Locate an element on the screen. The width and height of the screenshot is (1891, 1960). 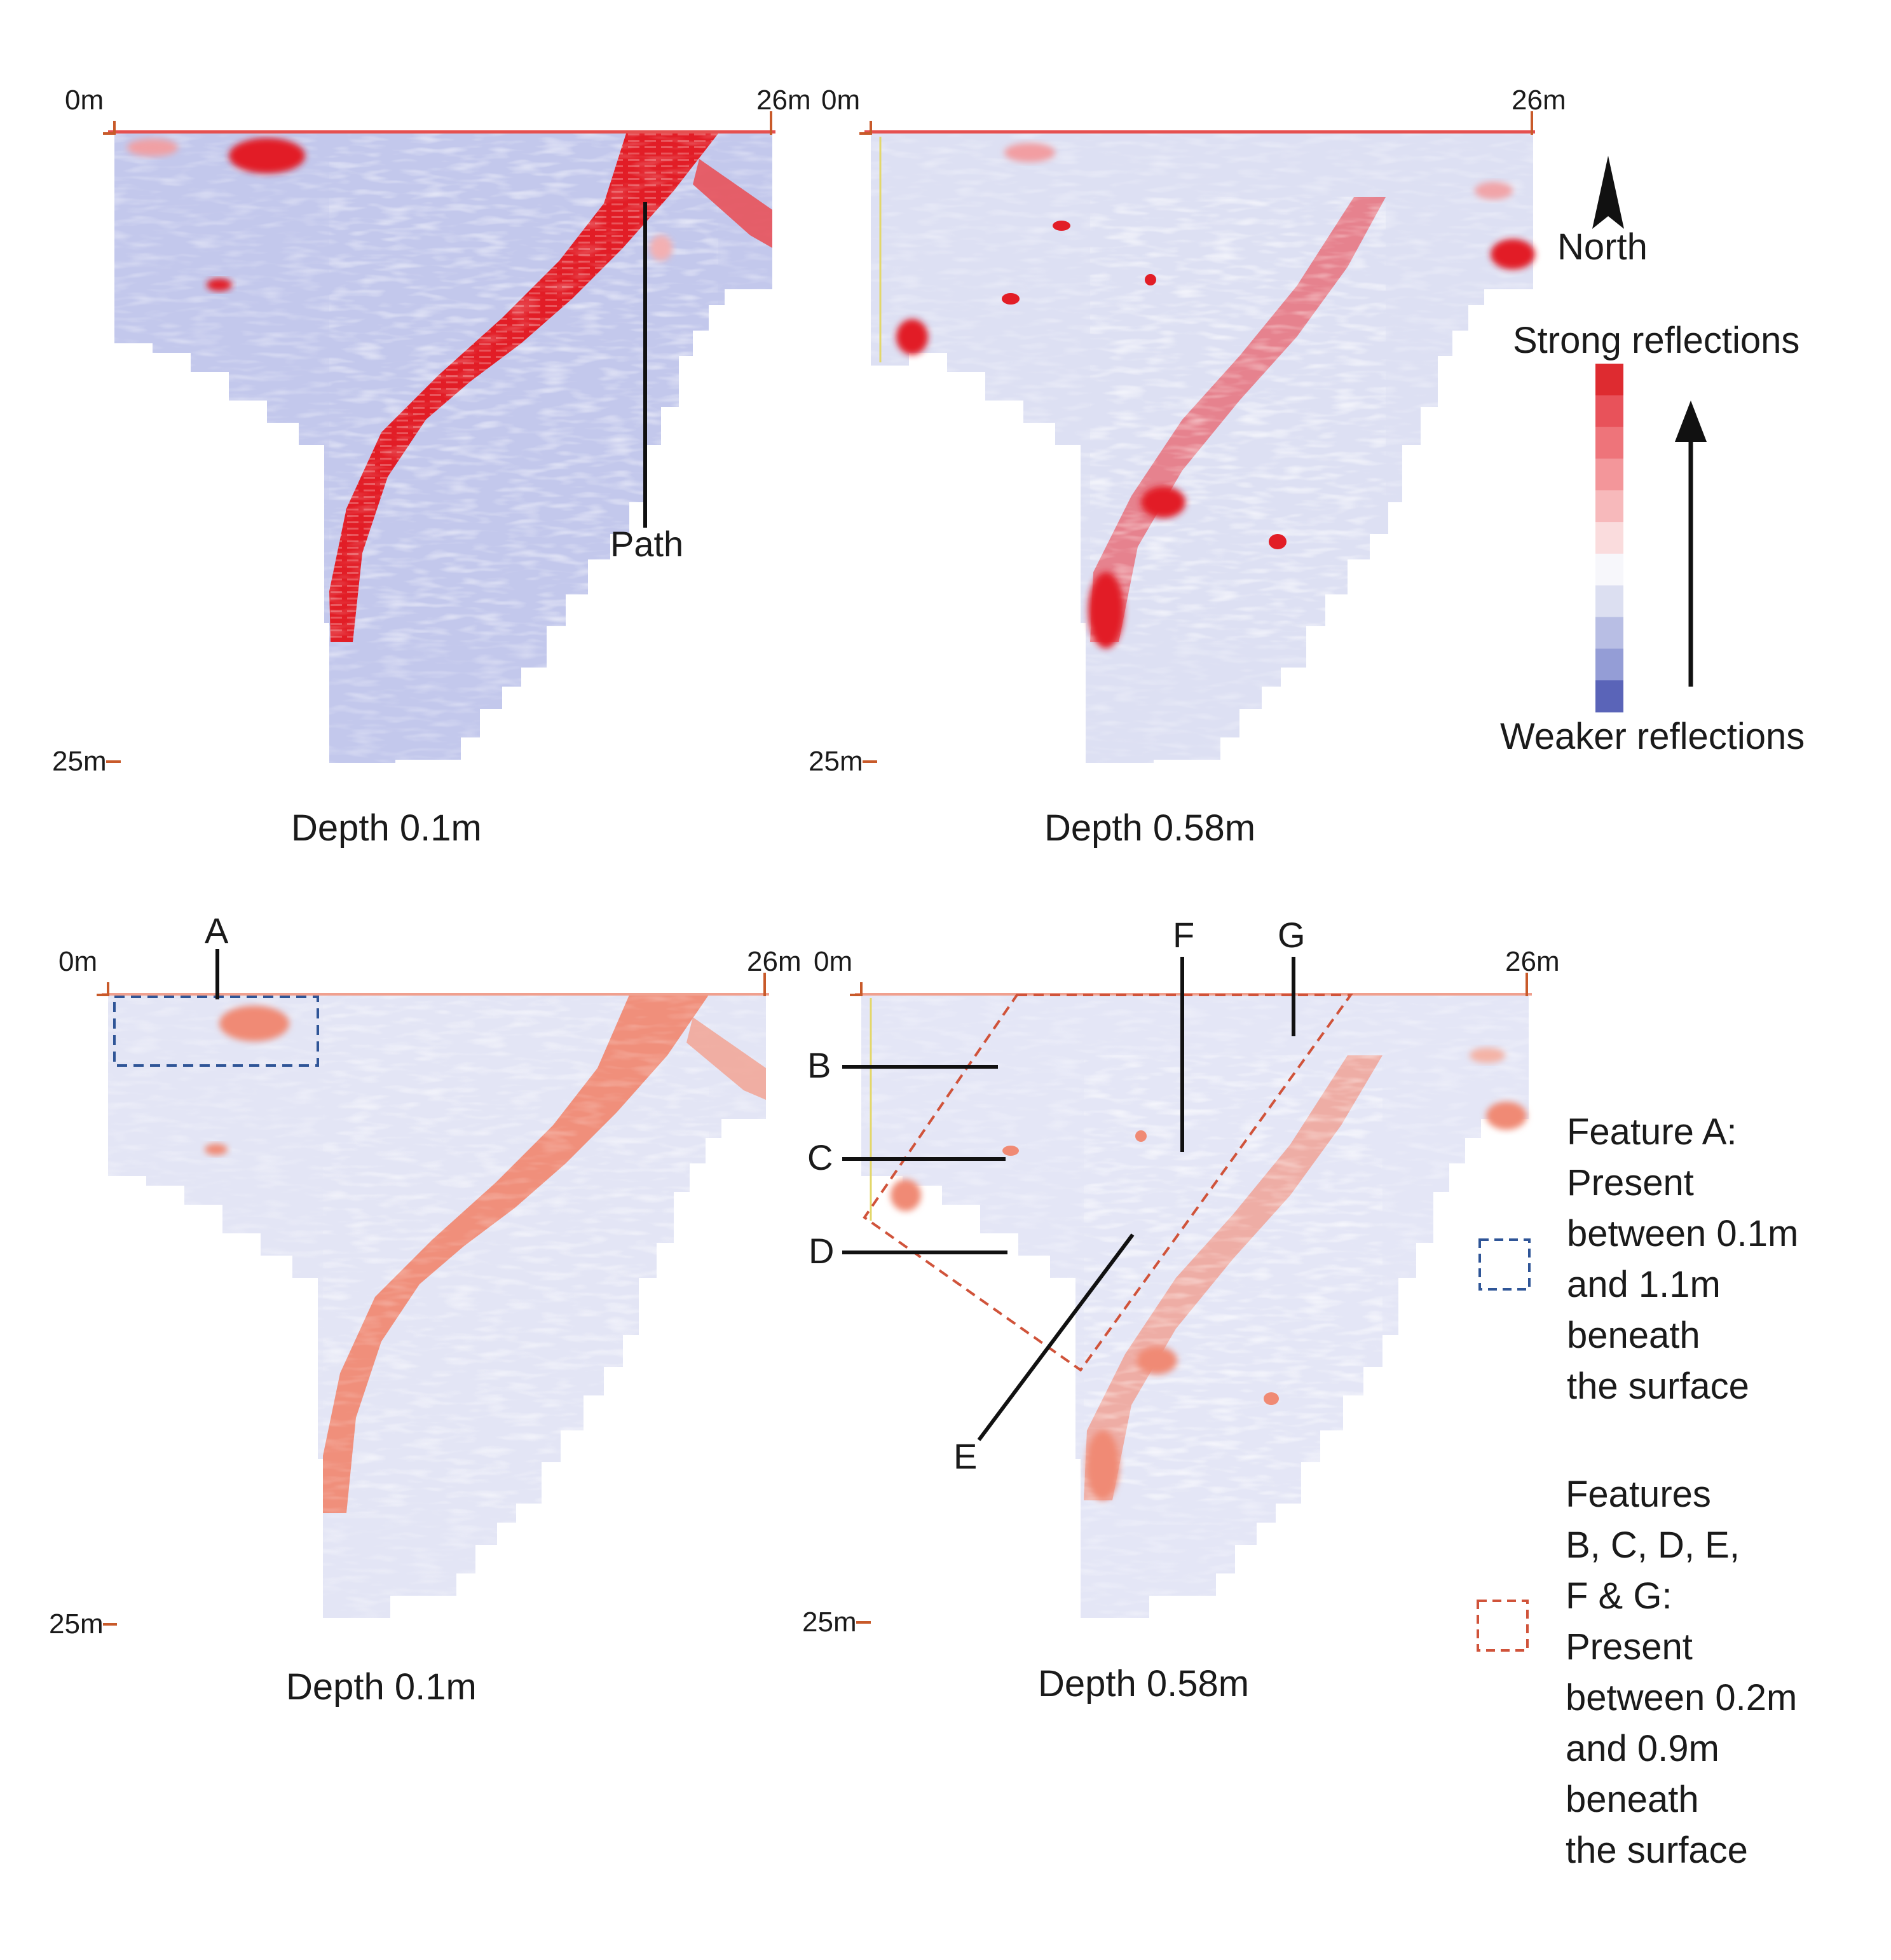
arrow-up-icon is located at coordinates (1691, 421).